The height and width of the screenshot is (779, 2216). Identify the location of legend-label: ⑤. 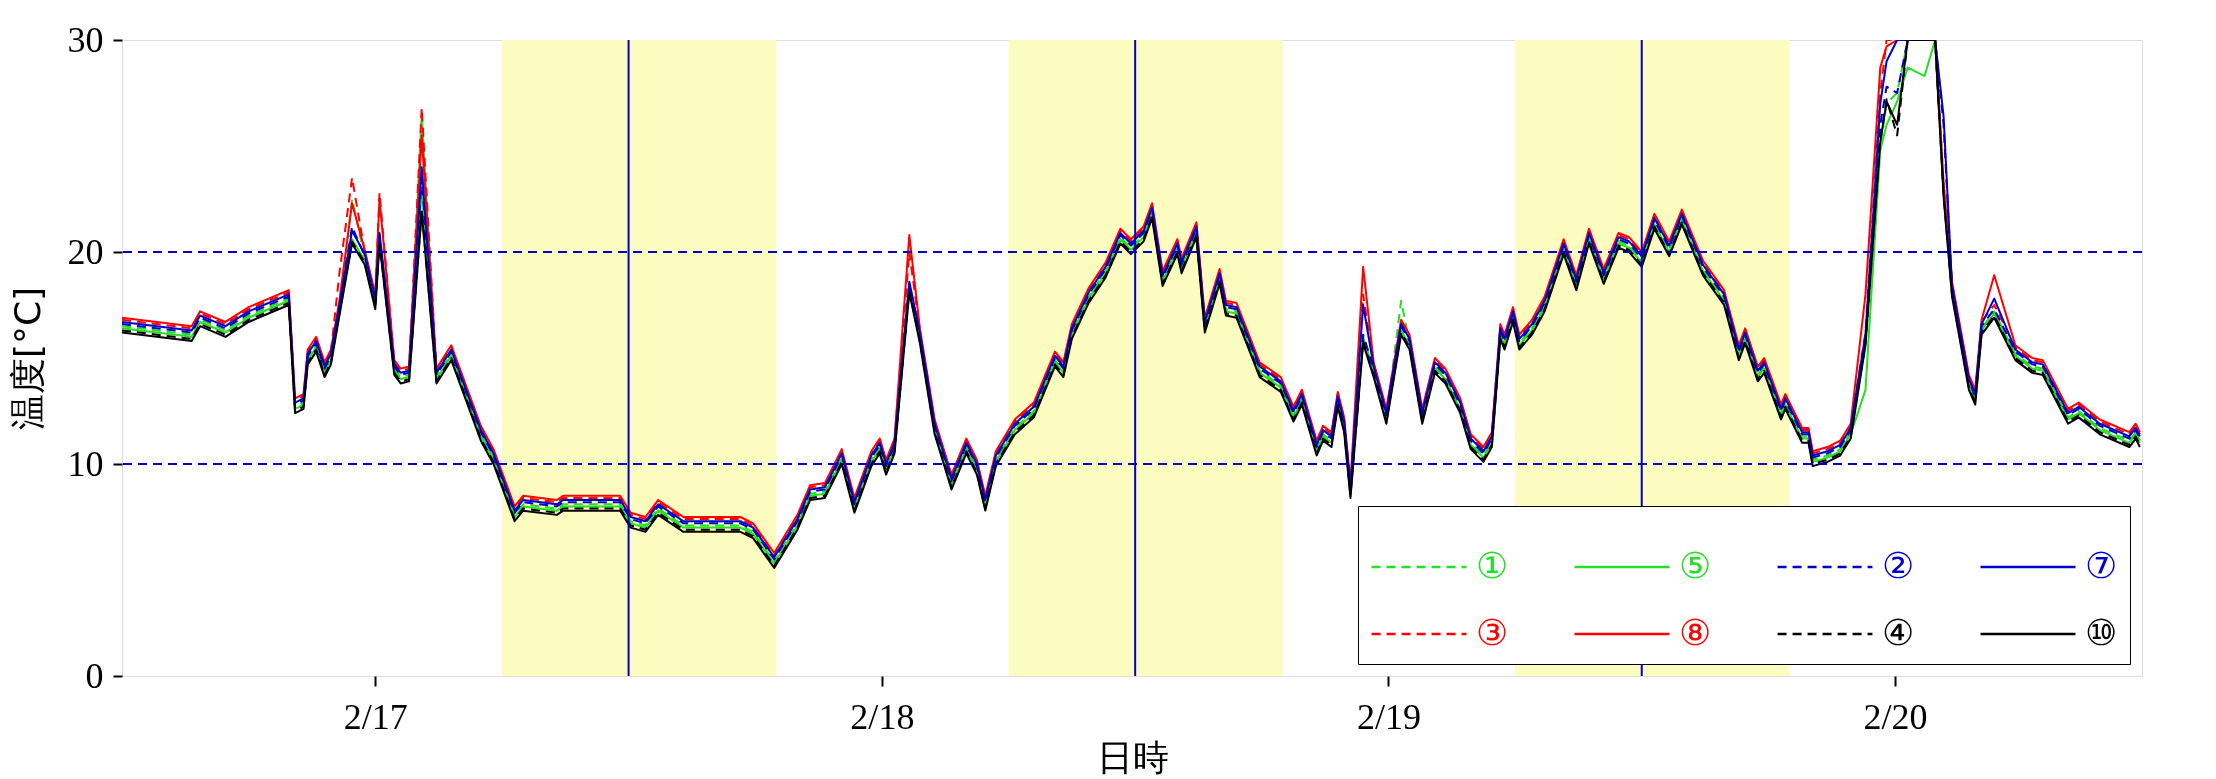
(1695, 565).